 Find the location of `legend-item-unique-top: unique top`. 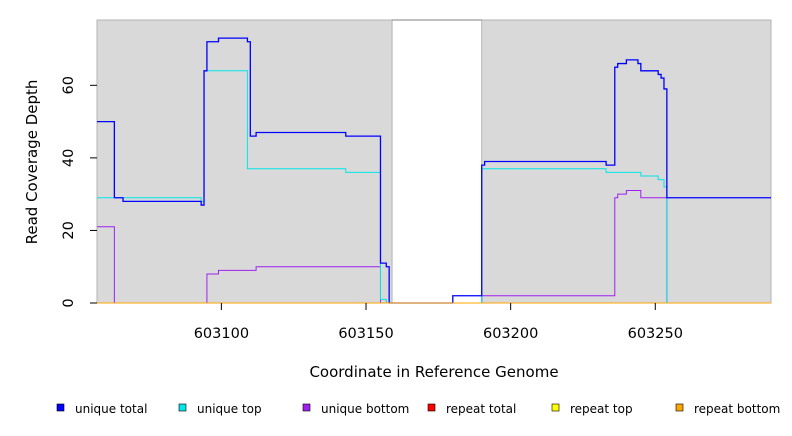

legend-item-unique-top: unique top is located at coordinates (220, 409).